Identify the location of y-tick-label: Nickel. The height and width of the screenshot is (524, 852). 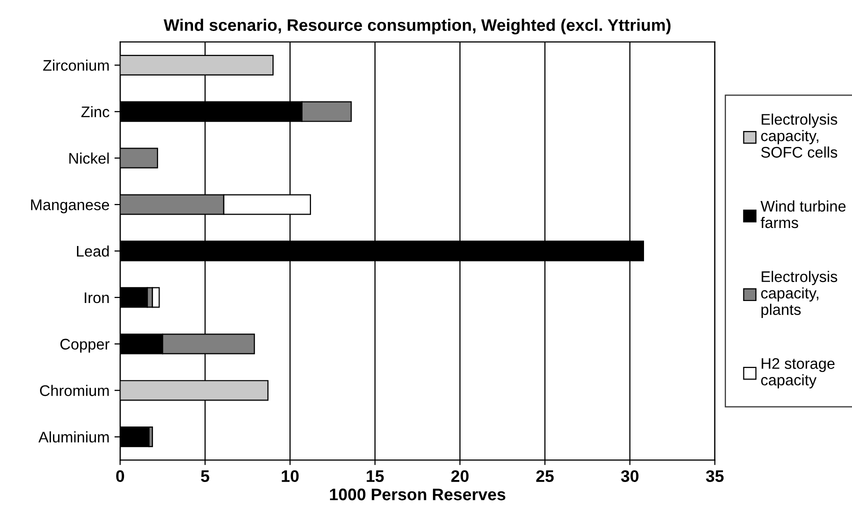
(89, 158).